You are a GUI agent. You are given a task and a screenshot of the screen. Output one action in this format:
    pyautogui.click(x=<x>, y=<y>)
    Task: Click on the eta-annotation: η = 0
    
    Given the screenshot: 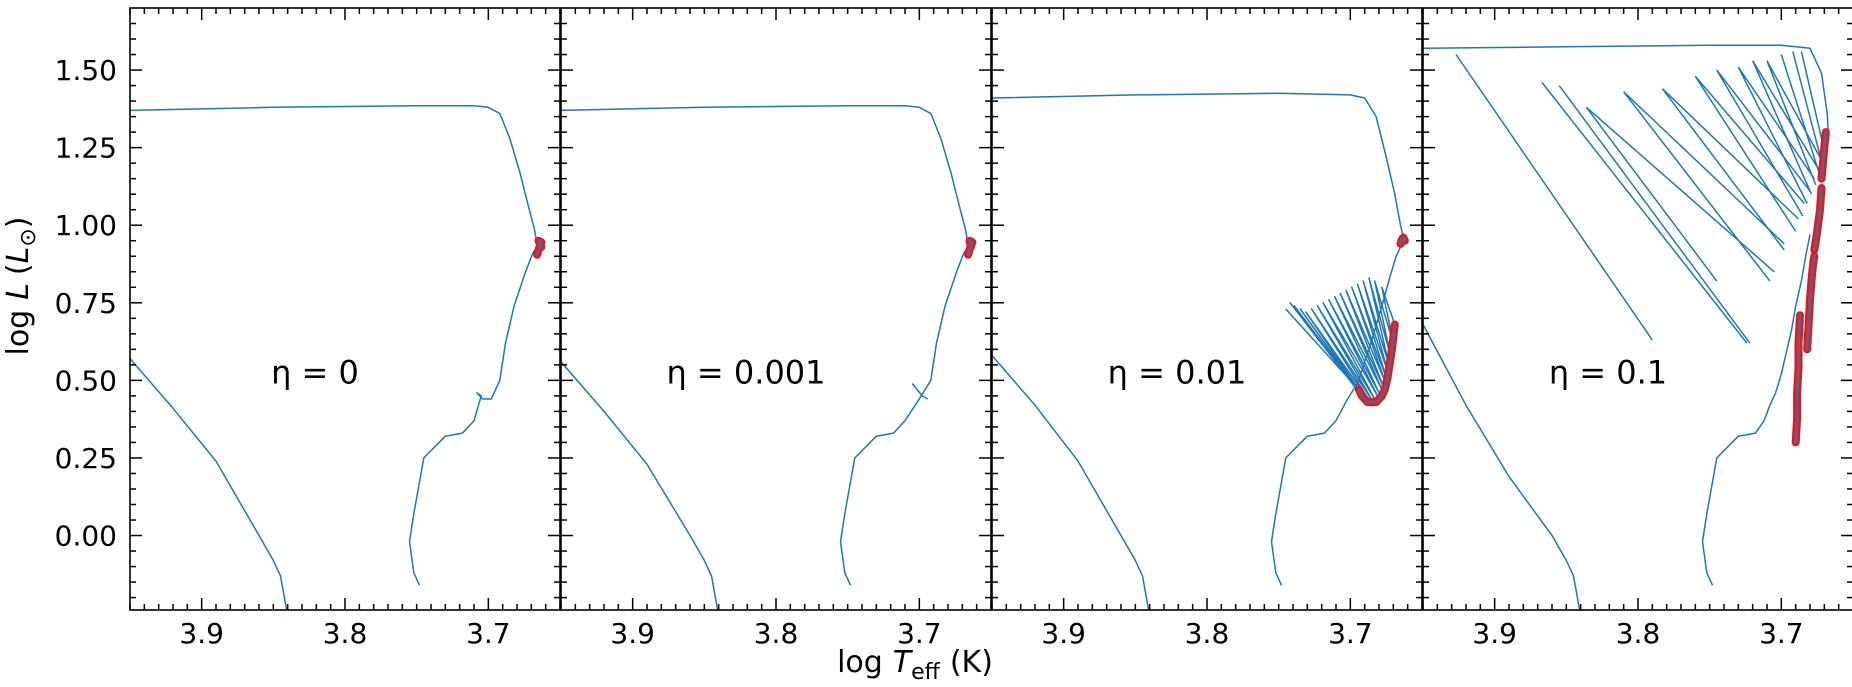 What is the action you would take?
    pyautogui.click(x=315, y=372)
    